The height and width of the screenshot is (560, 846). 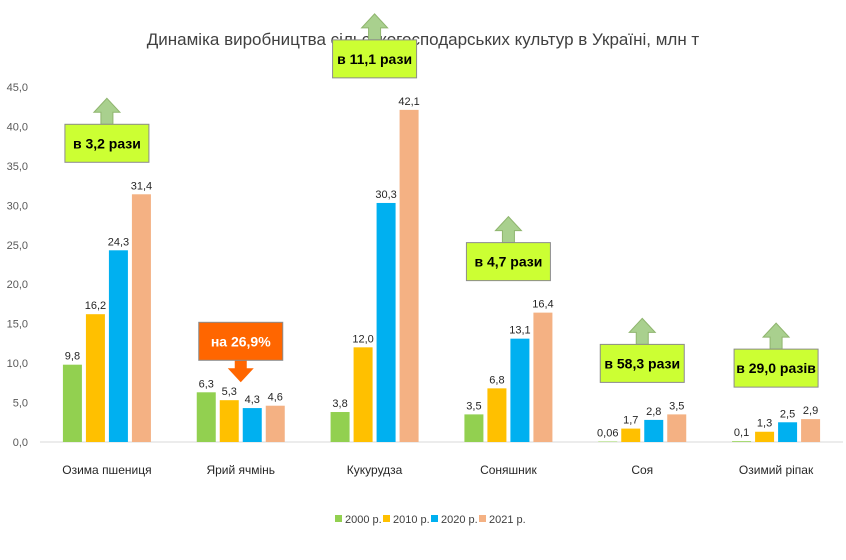 I want to click on legend-label: 2000 р., so click(x=363, y=520).